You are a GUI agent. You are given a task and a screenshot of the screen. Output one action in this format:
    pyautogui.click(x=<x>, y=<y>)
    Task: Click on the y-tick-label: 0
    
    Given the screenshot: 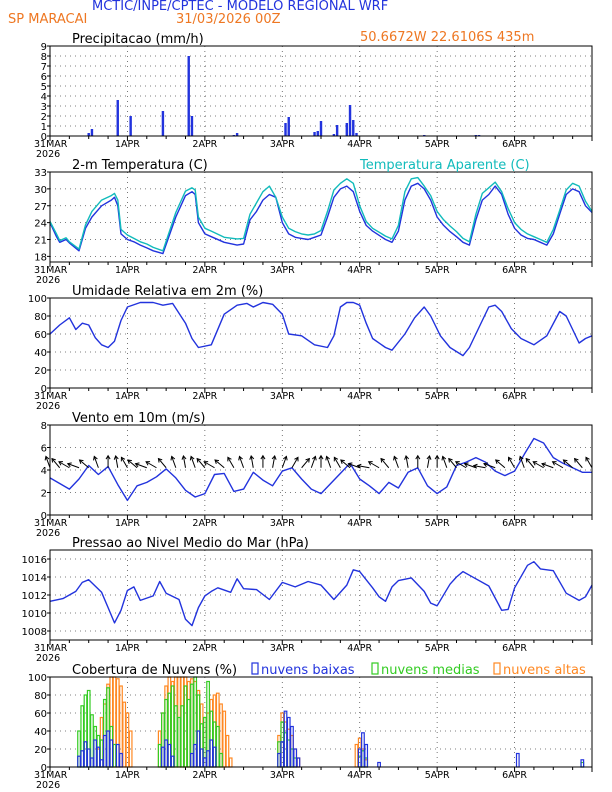 What is the action you would take?
    pyautogui.click(x=44, y=137)
    